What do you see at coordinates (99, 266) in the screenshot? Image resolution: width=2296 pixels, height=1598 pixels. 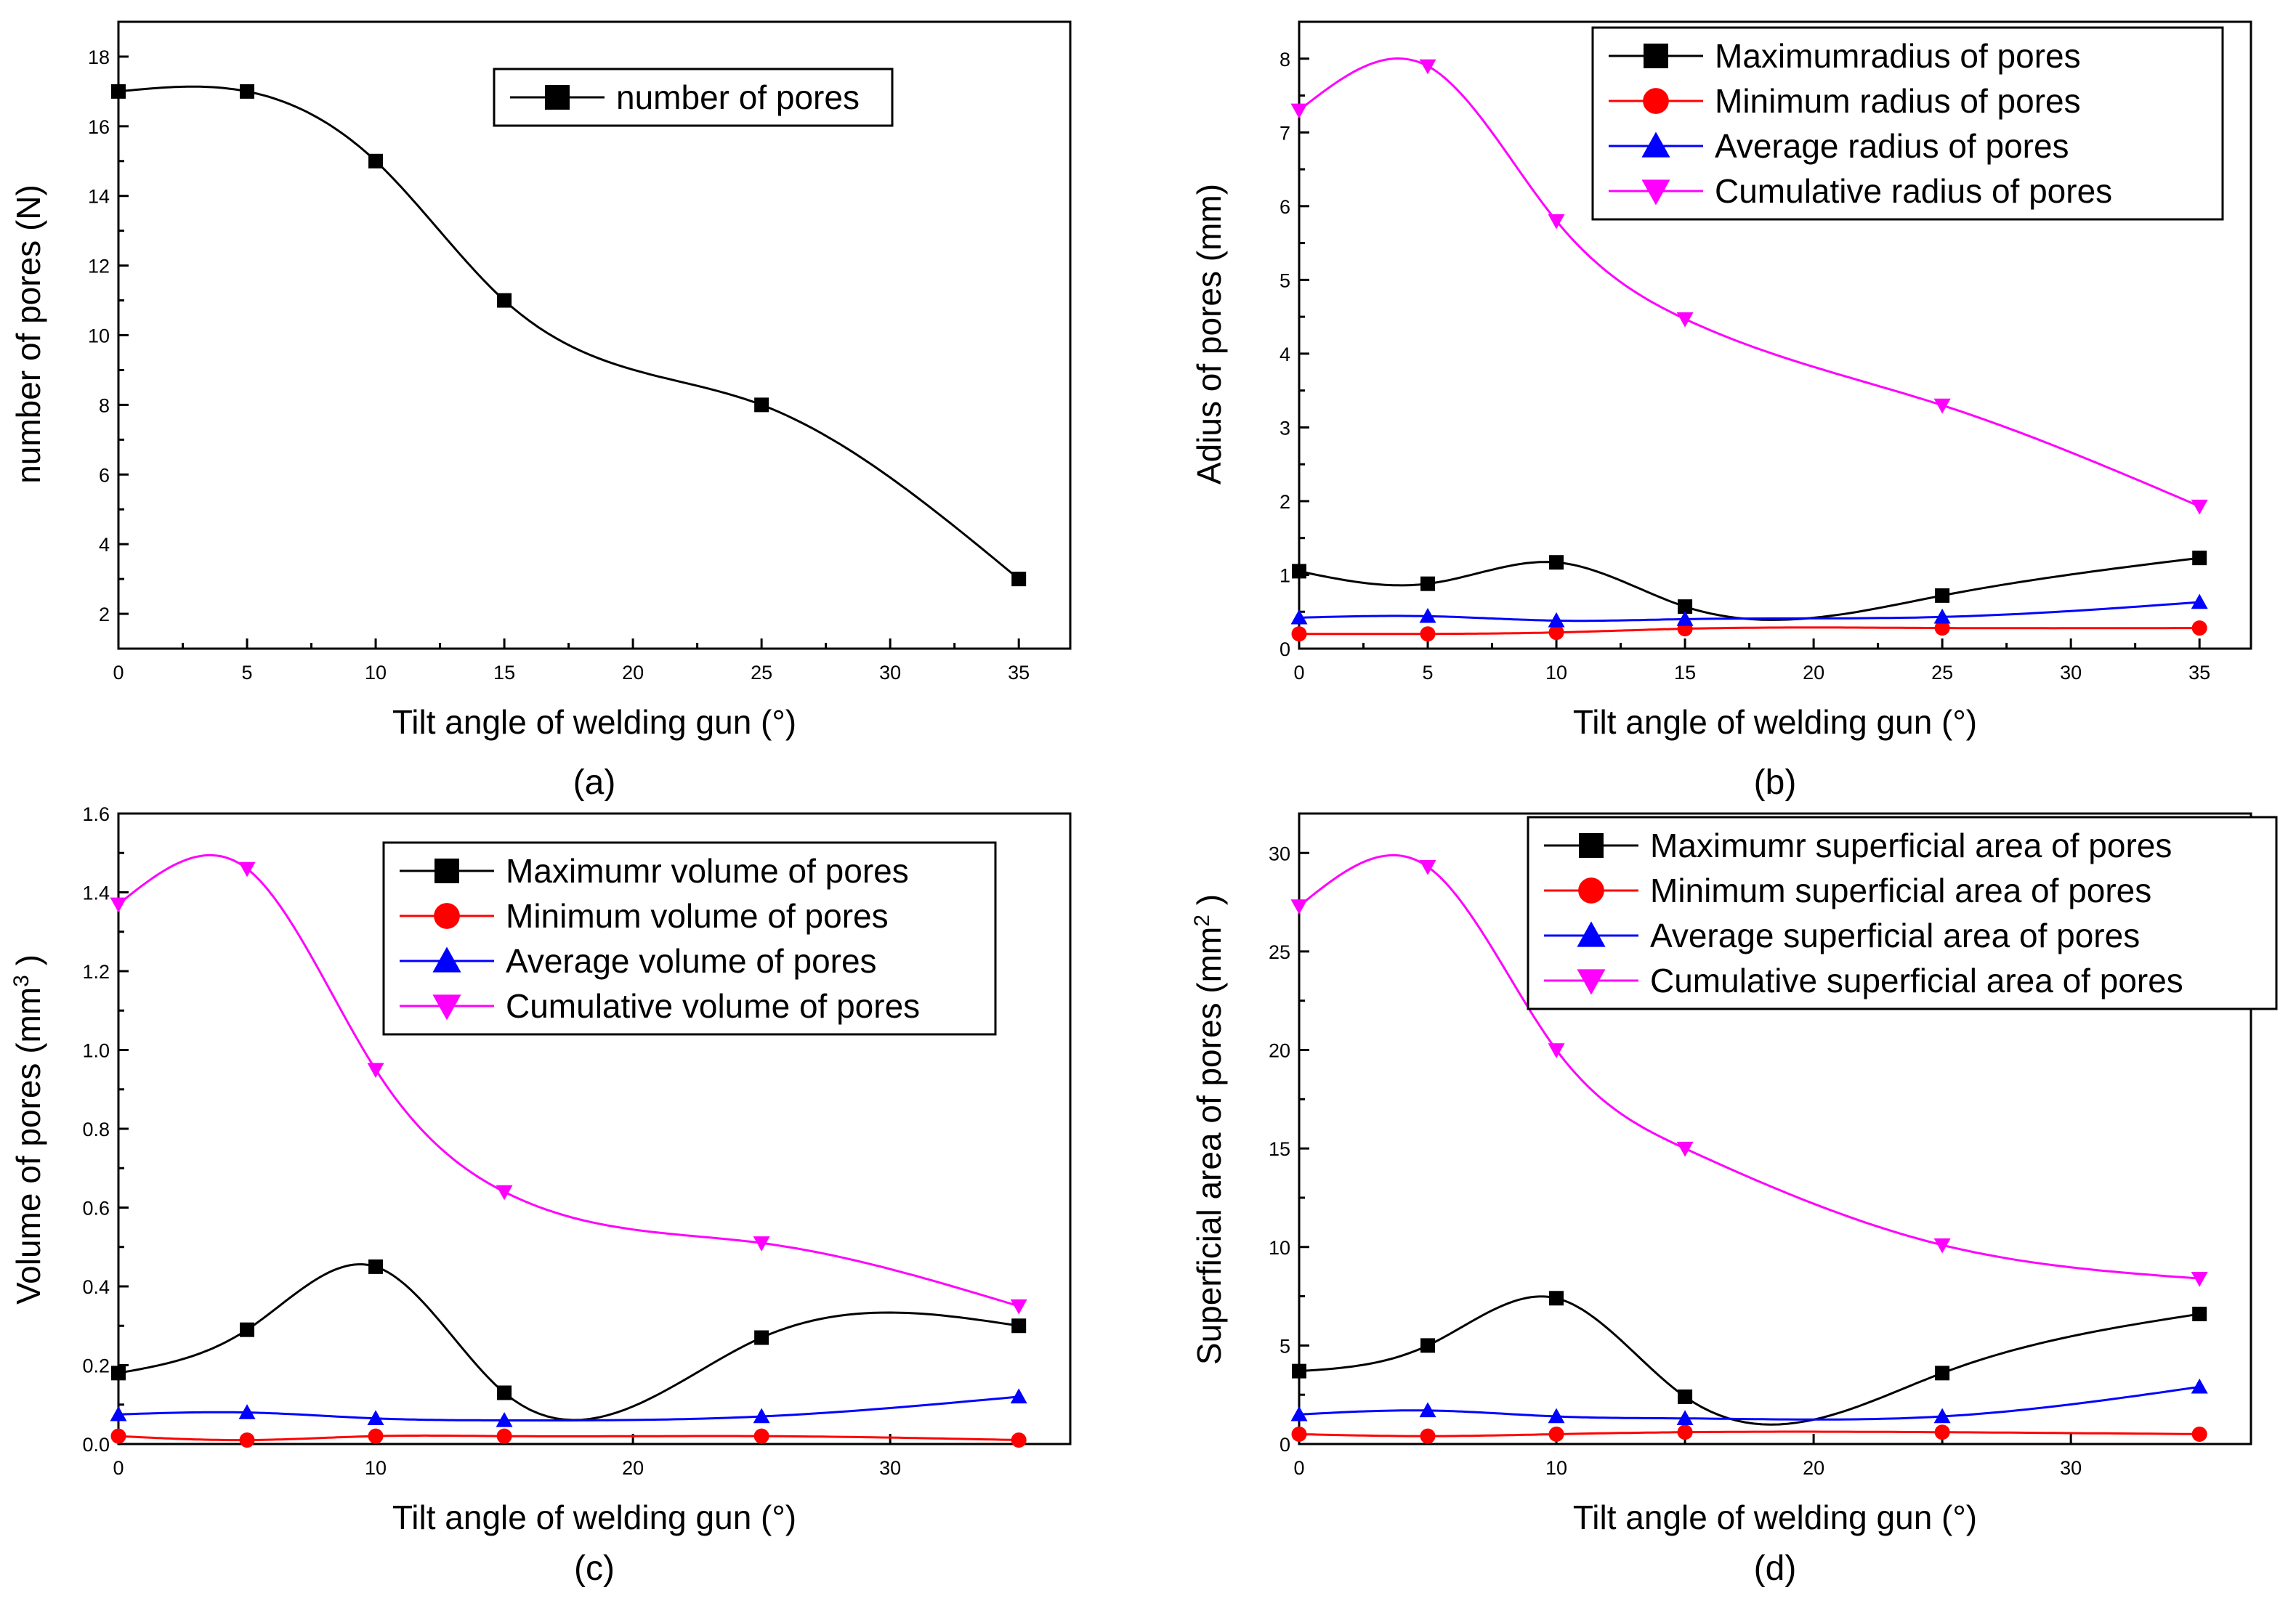 I see `y-tick-label: 12` at bounding box center [99, 266].